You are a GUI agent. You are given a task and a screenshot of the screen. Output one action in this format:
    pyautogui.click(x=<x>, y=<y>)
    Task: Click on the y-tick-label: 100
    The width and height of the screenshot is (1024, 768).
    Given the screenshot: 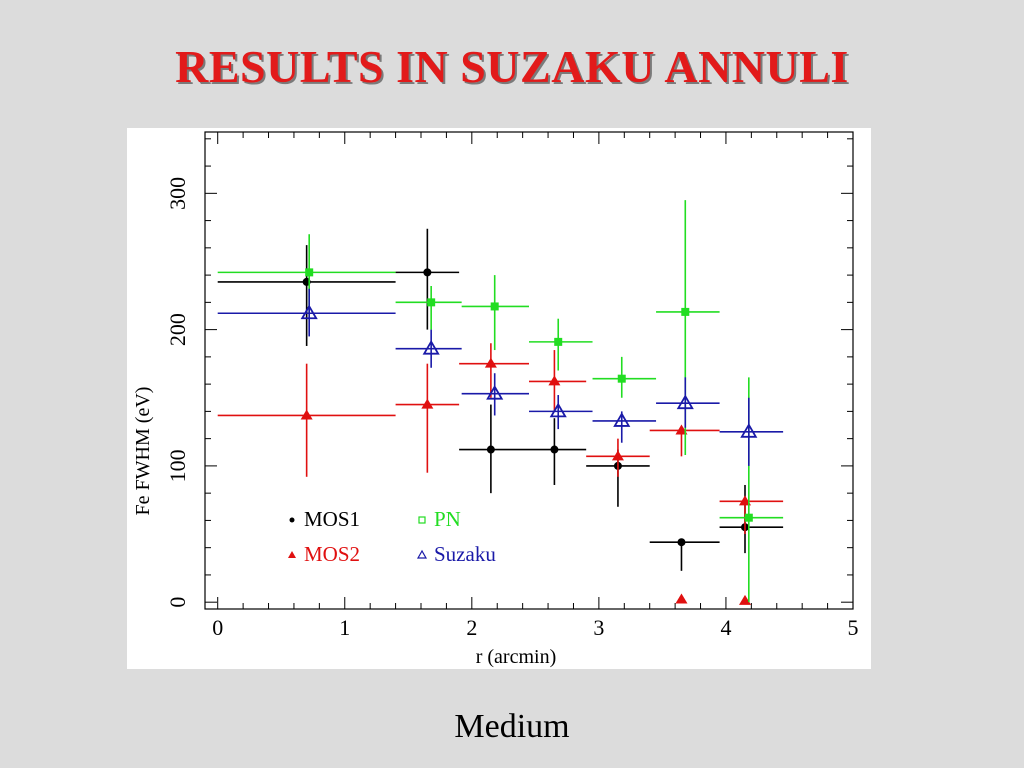 What is the action you would take?
    pyautogui.click(x=177, y=465)
    